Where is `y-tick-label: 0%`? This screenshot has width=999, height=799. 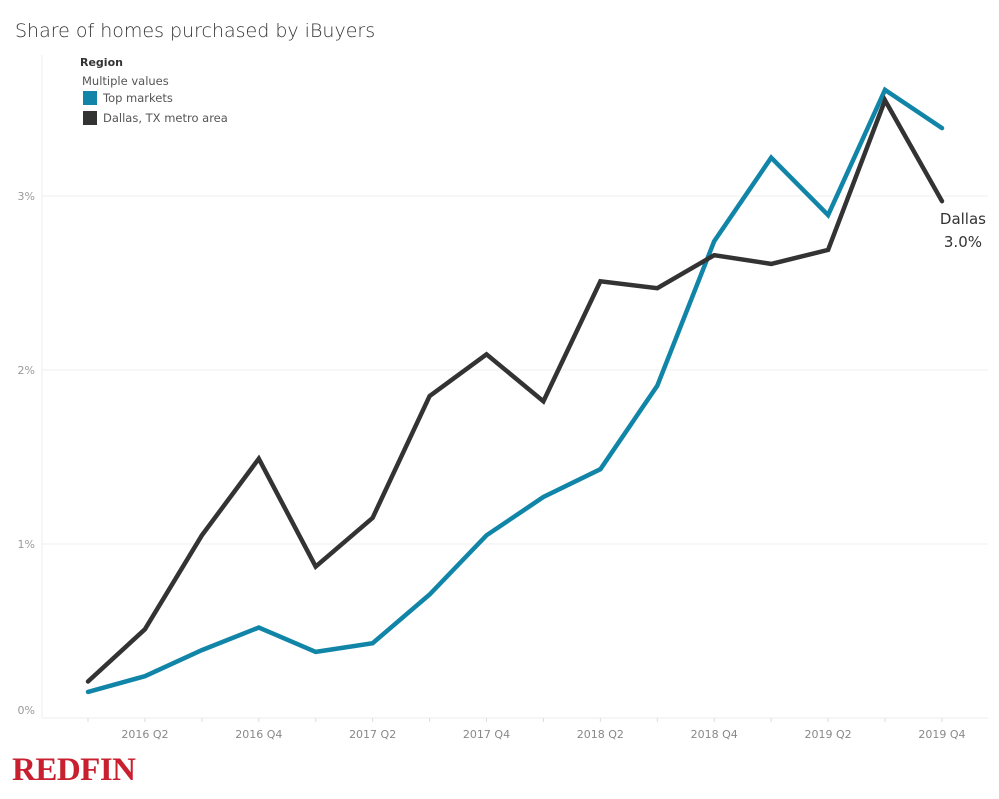 y-tick-label: 0% is located at coordinates (26, 710).